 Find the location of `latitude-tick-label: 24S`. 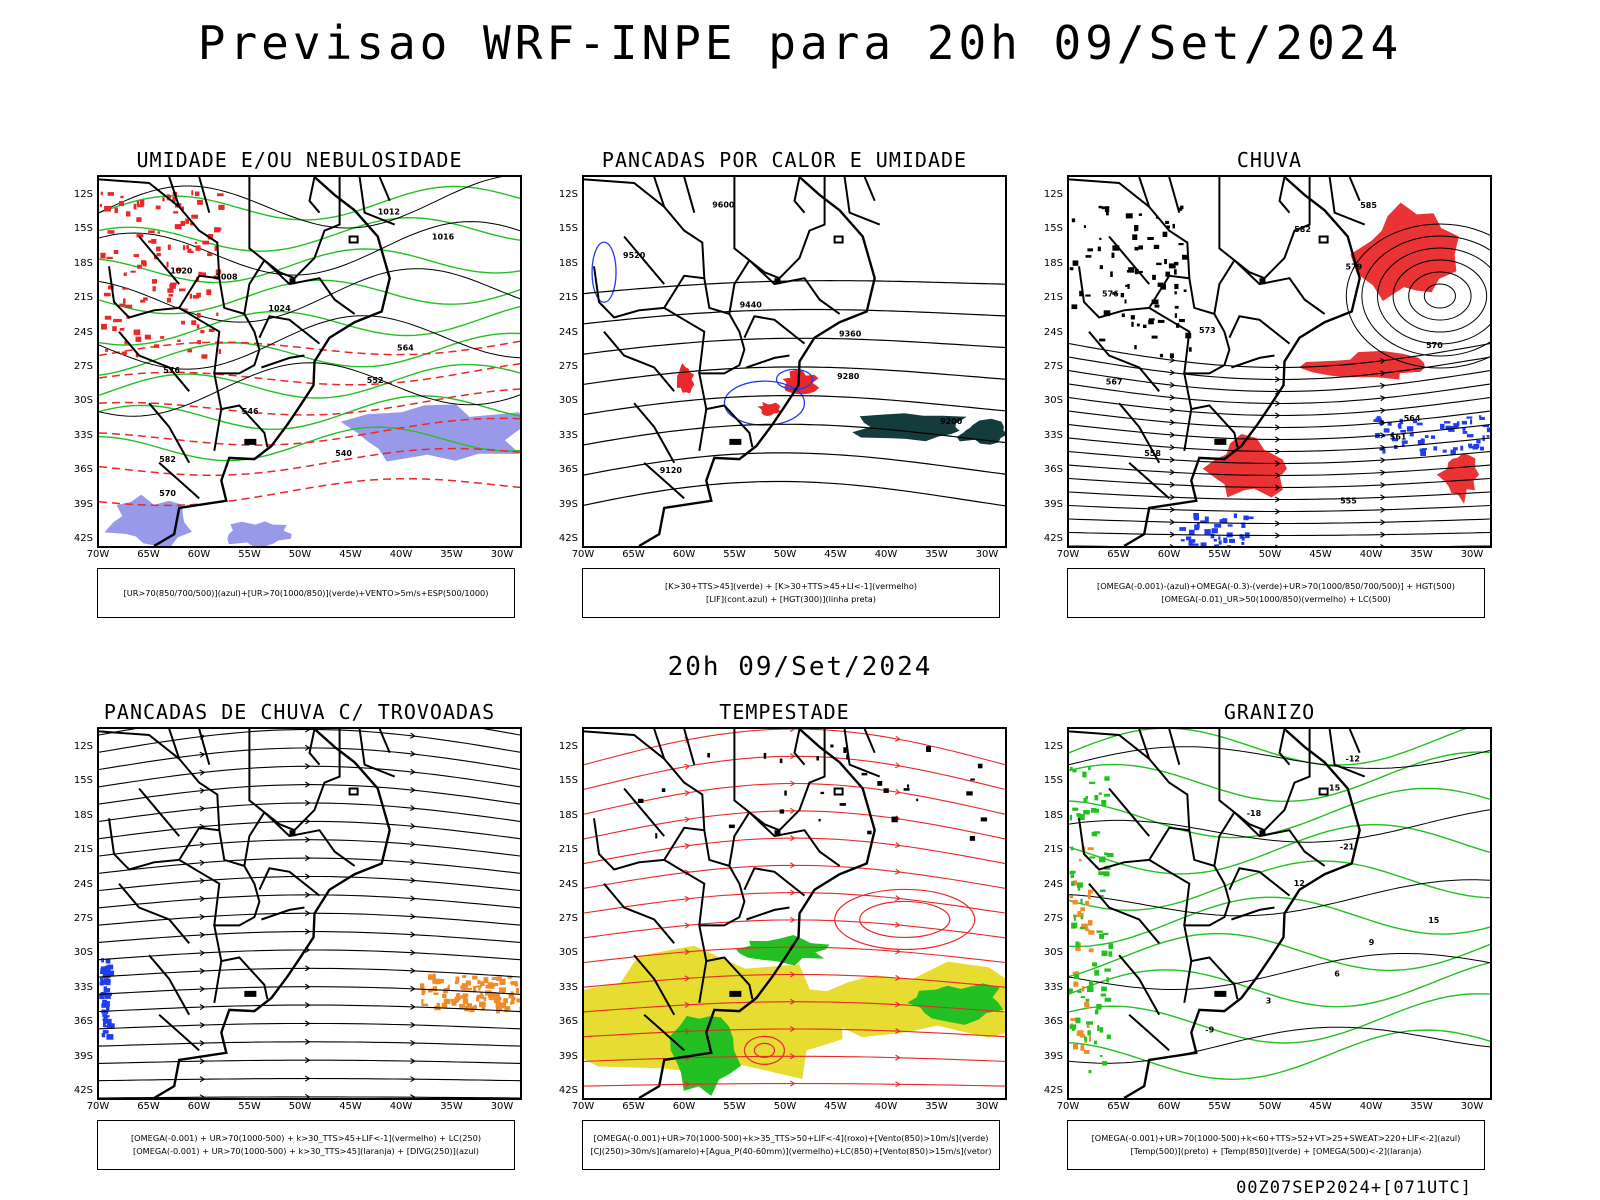

latitude-tick-label: 24S is located at coordinates (83, 884).